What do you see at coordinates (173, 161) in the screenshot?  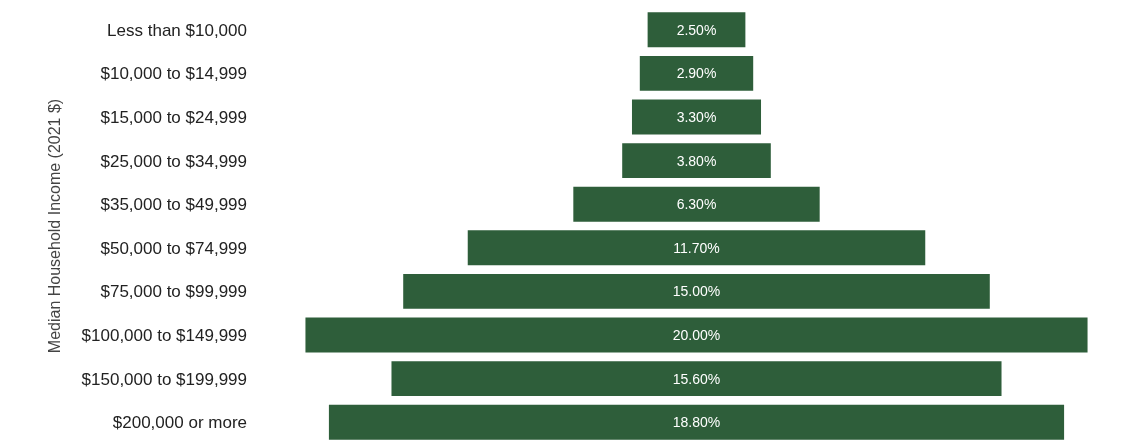 I see `category-label: $25,000 to $34,999` at bounding box center [173, 161].